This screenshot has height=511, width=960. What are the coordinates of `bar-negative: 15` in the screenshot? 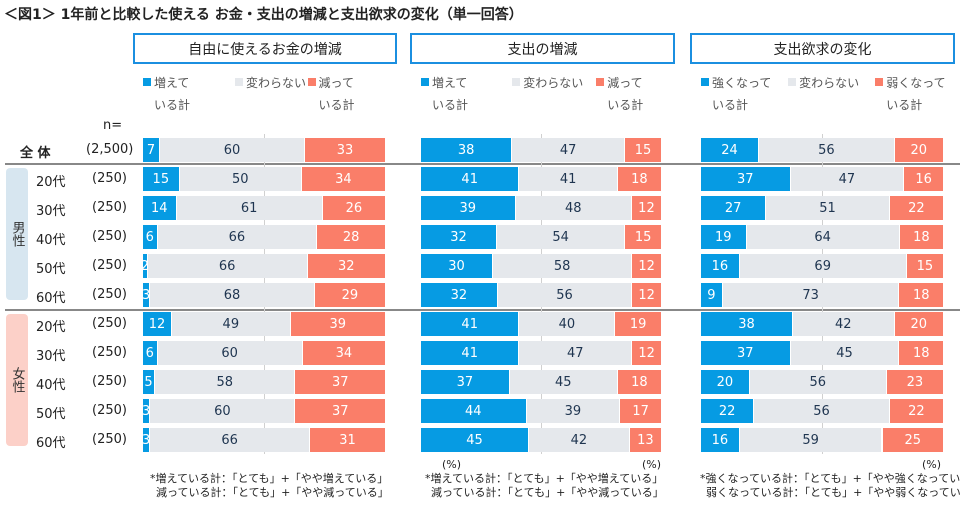 It's located at (643, 237).